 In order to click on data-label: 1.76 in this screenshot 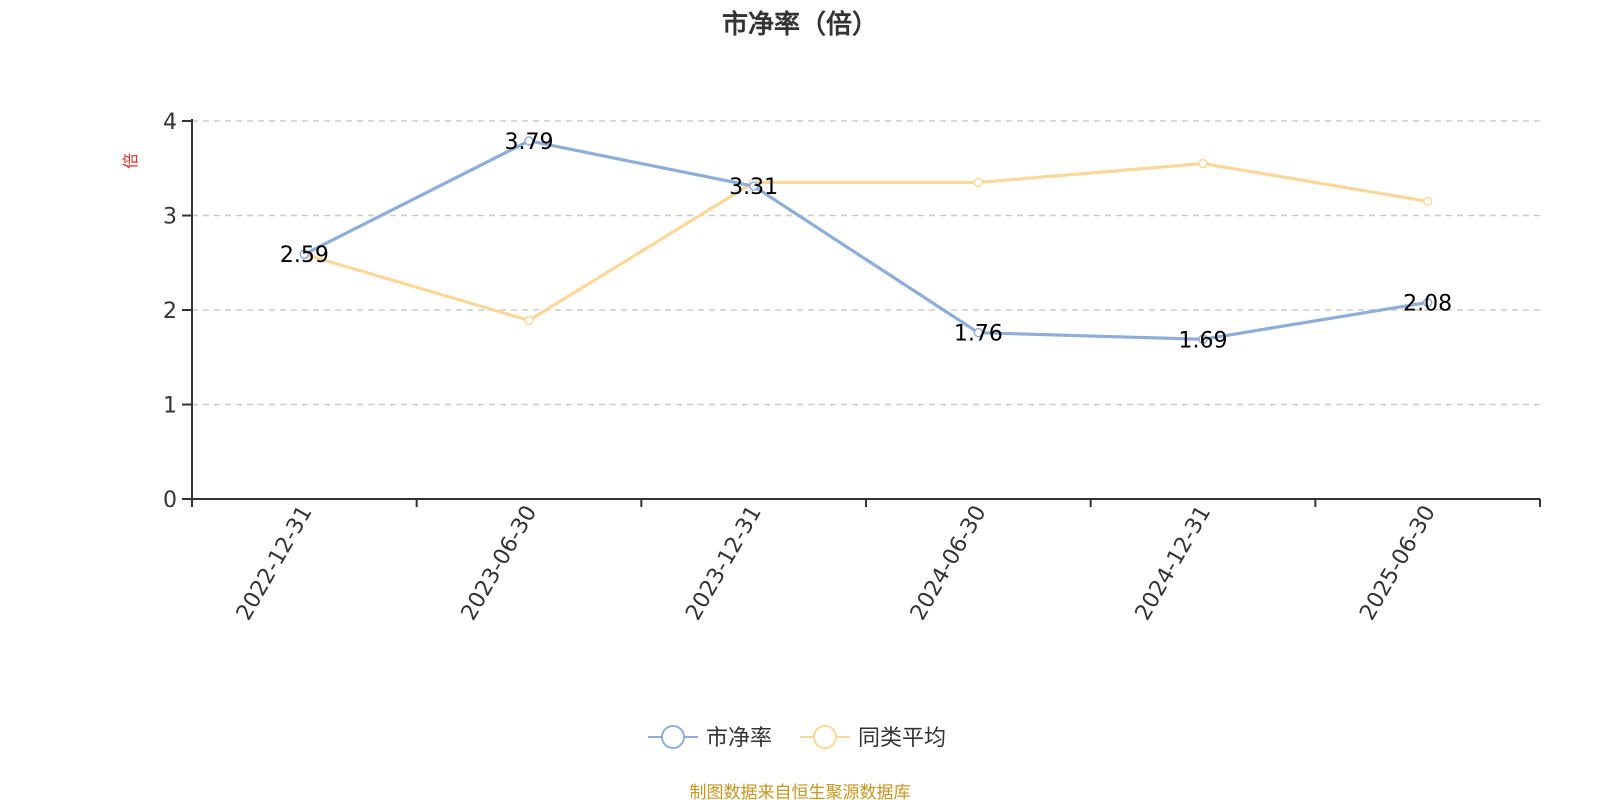, I will do `click(978, 334)`.